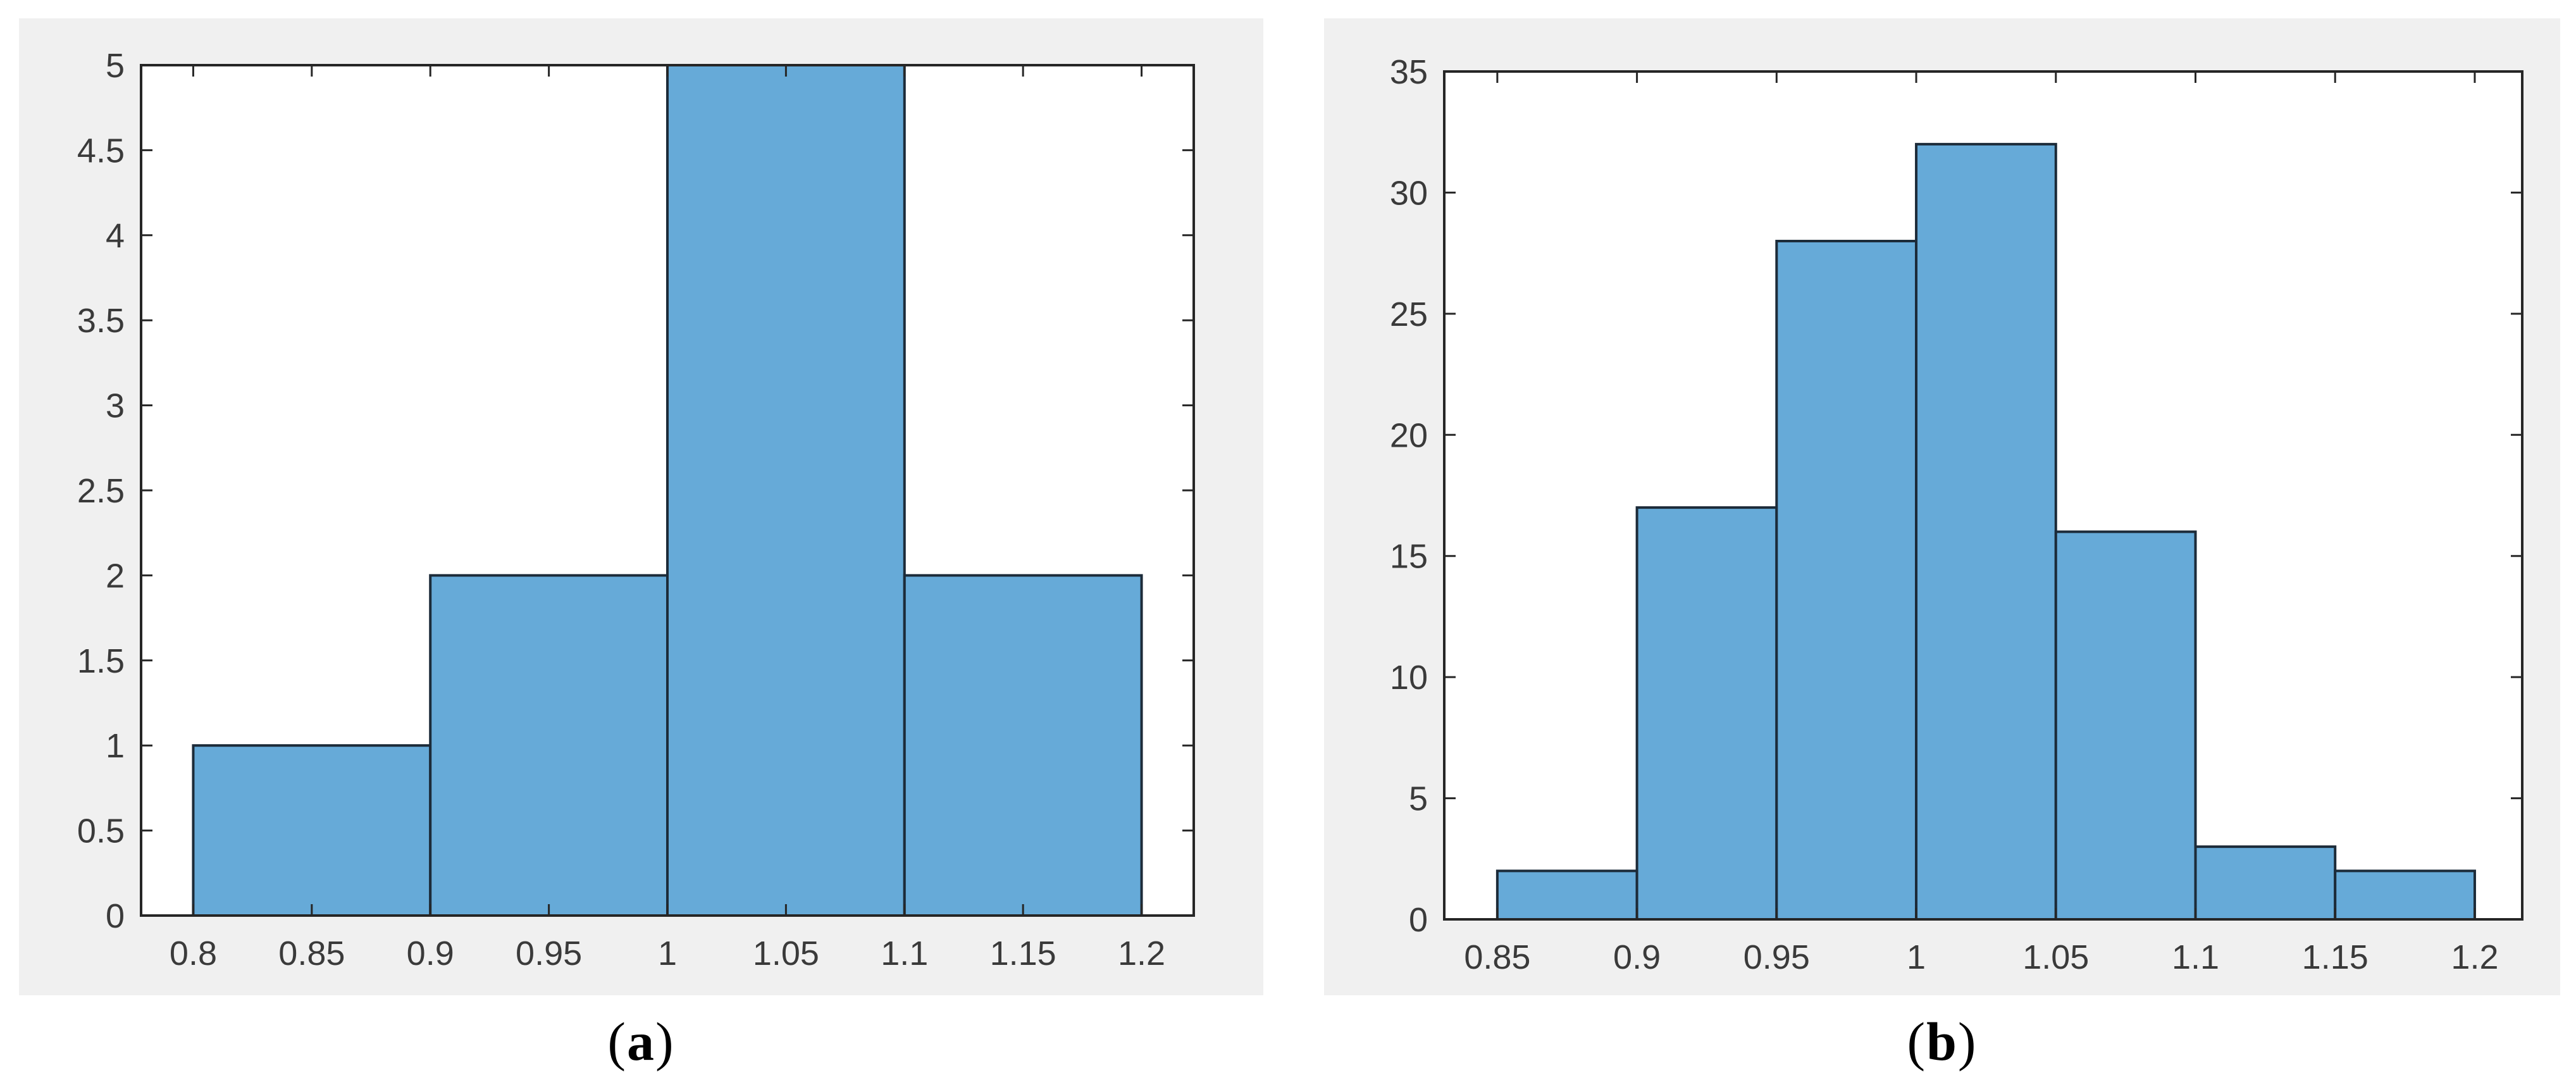 Image resolution: width=2576 pixels, height=1075 pixels. Describe the element at coordinates (101, 491) in the screenshot. I see `y-tick-label: 2.5` at that location.